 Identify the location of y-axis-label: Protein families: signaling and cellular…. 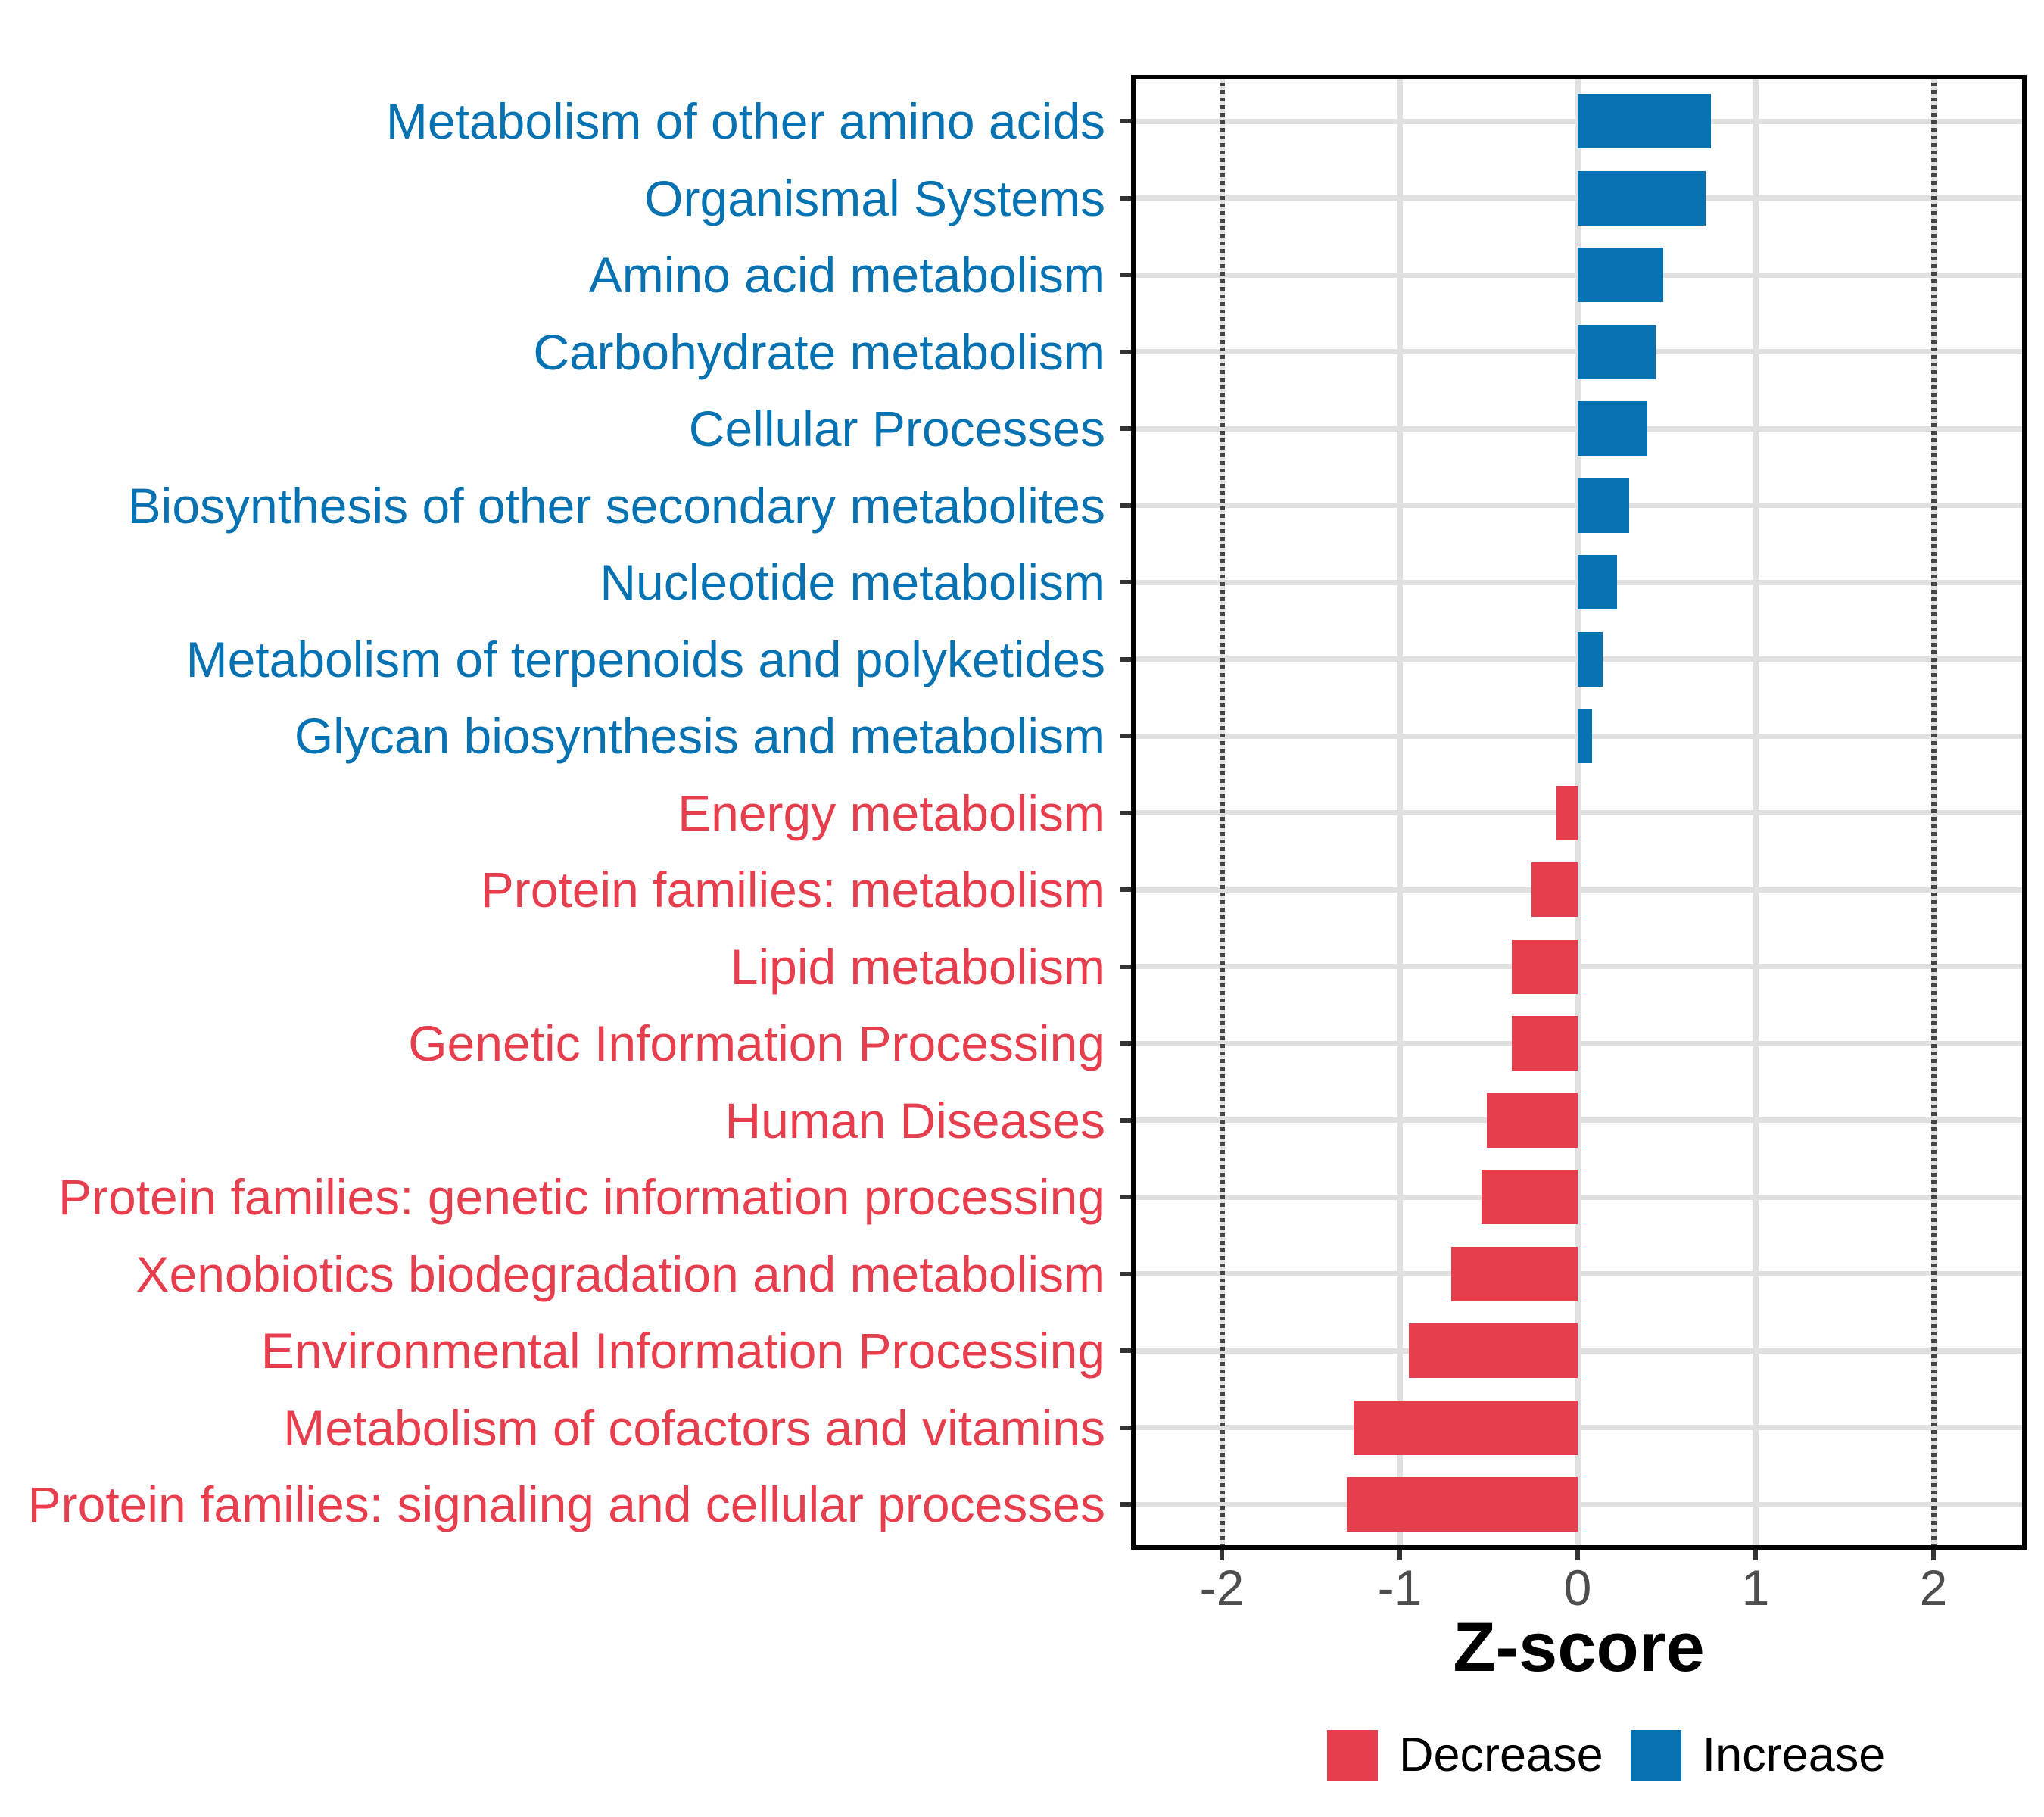
(566, 1504).